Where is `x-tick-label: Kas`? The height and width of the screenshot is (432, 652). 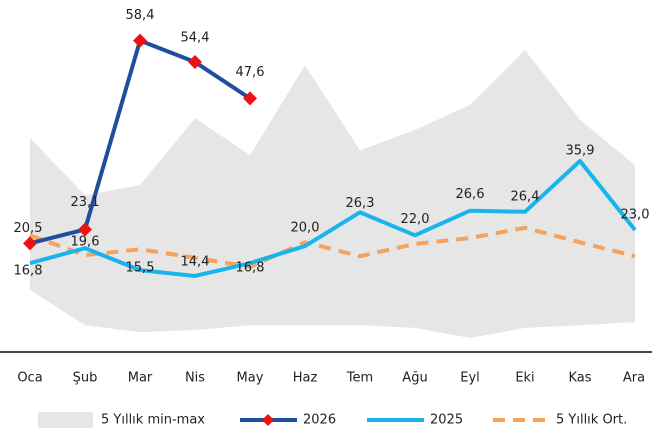 x-tick-label: Kas is located at coordinates (579, 378).